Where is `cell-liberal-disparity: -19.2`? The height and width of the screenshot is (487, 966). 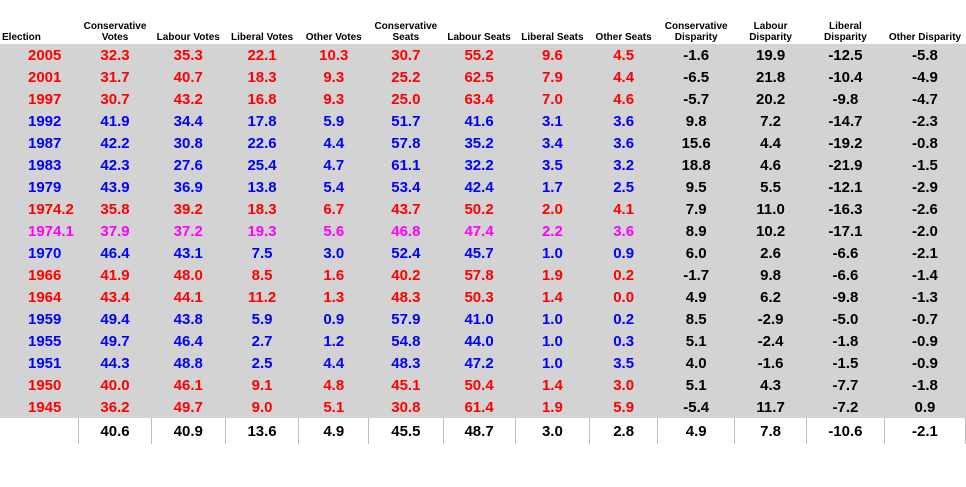 cell-liberal-disparity: -19.2 is located at coordinates (845, 143).